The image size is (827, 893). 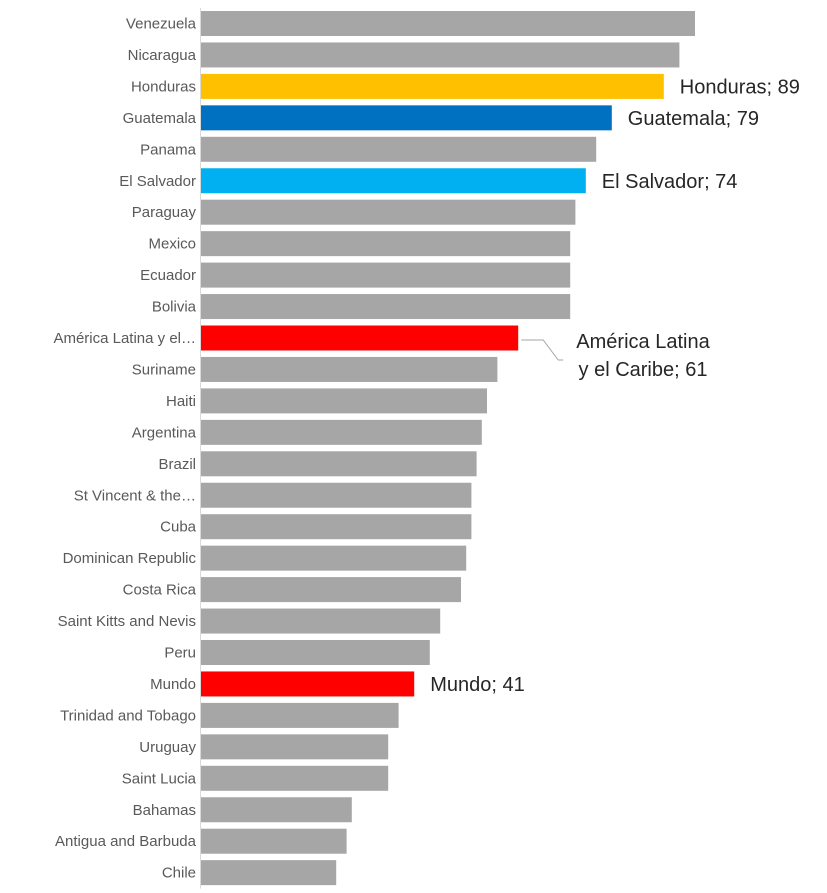 What do you see at coordinates (168, 149) in the screenshot?
I see `category-label: Panama` at bounding box center [168, 149].